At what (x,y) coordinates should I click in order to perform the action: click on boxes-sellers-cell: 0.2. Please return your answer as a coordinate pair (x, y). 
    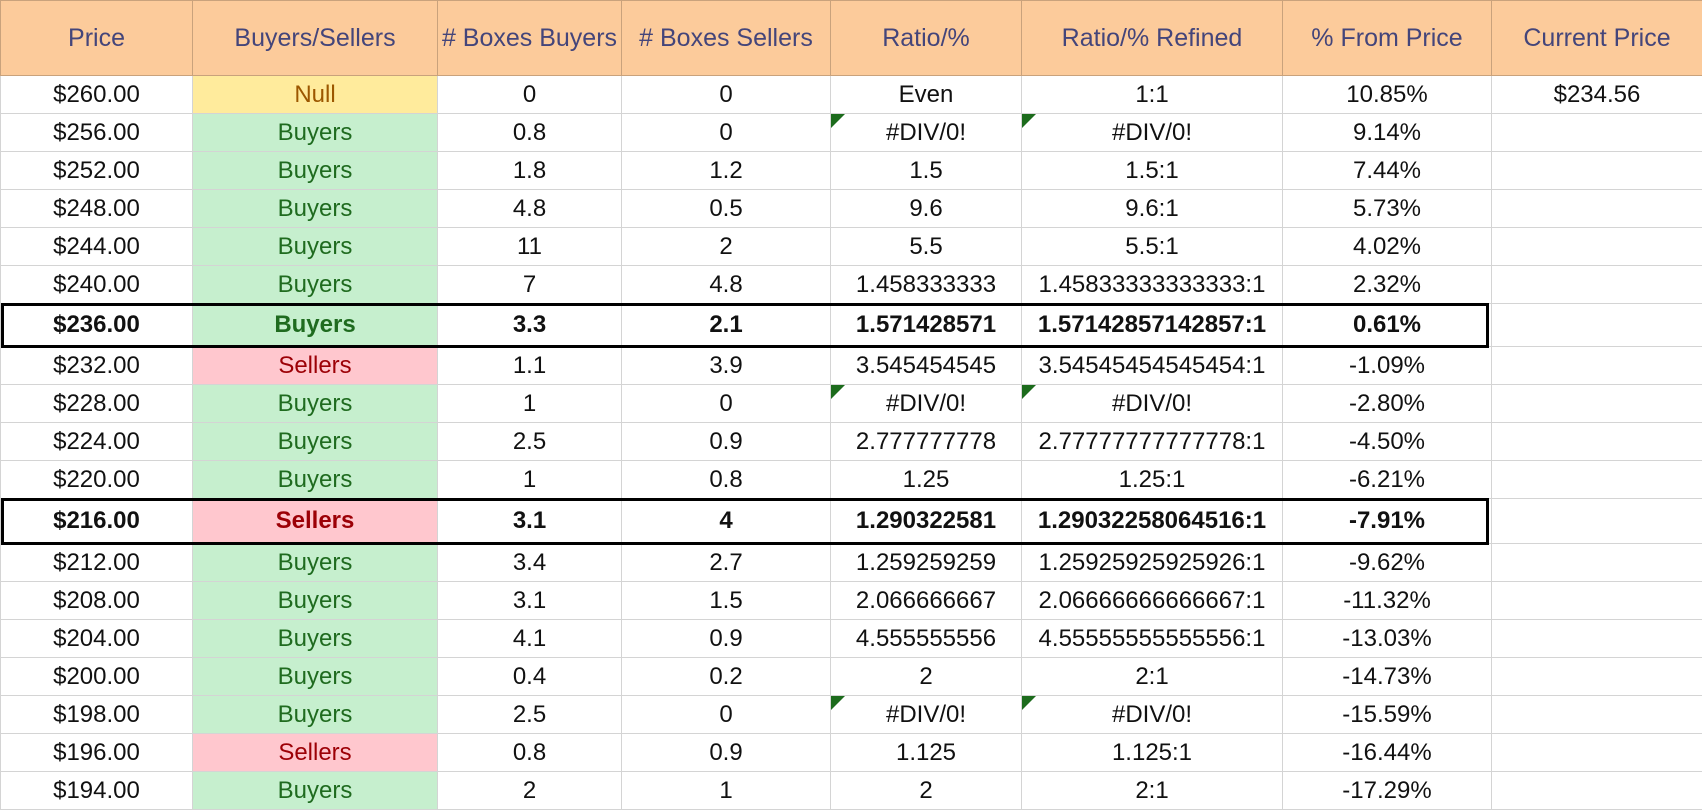
    Looking at the image, I should click on (726, 677).